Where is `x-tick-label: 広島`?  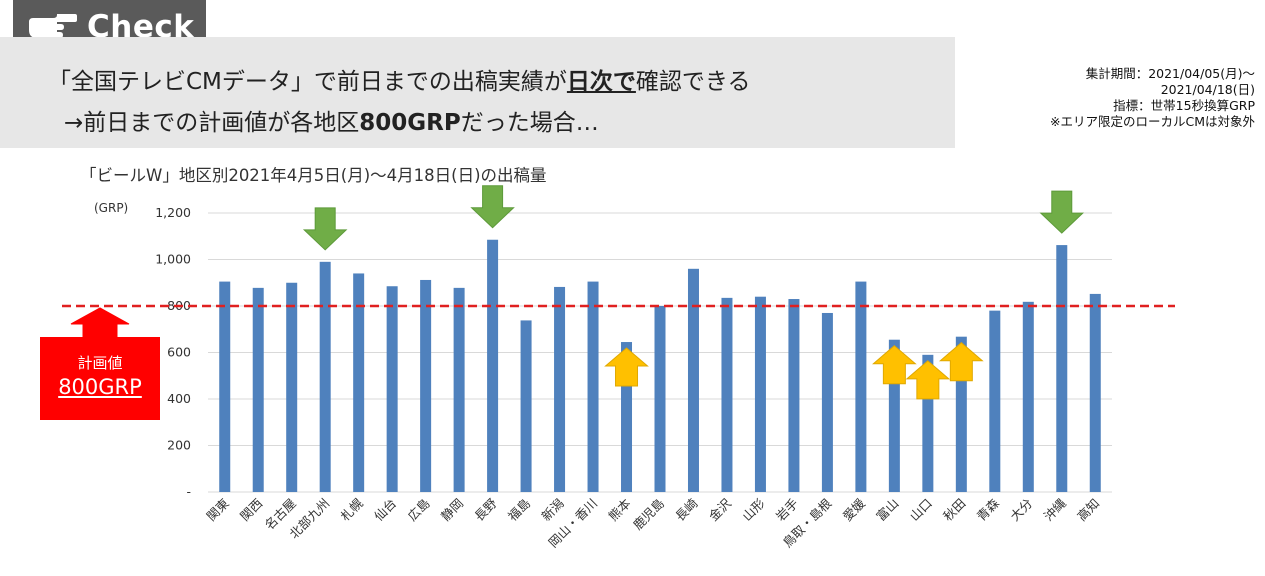
x-tick-label: 広島 is located at coordinates (418, 510).